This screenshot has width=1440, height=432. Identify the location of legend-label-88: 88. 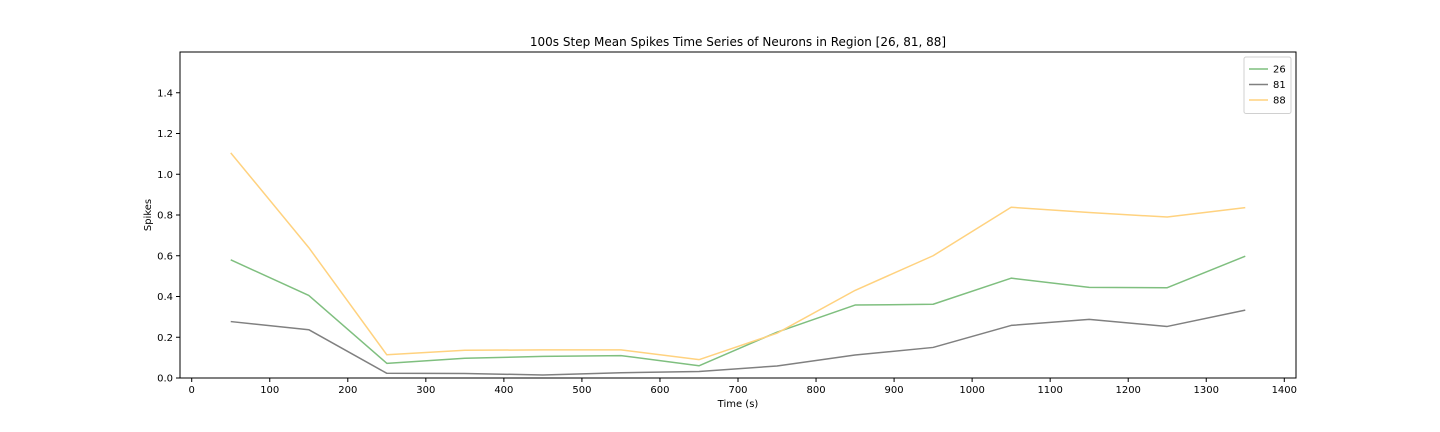
(1279, 101).